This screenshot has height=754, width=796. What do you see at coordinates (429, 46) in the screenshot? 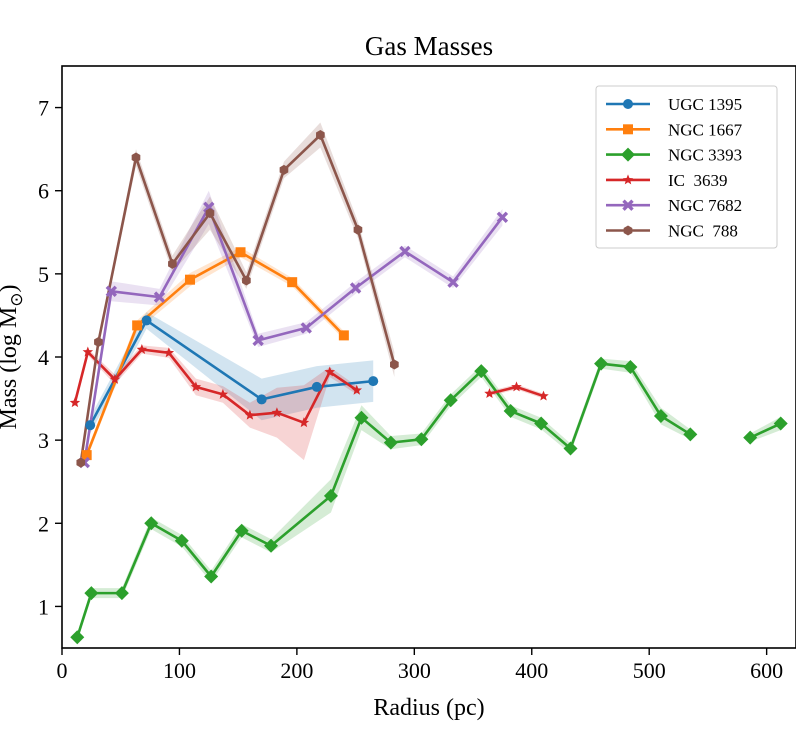
I see `chart-title: Gas Masses` at bounding box center [429, 46].